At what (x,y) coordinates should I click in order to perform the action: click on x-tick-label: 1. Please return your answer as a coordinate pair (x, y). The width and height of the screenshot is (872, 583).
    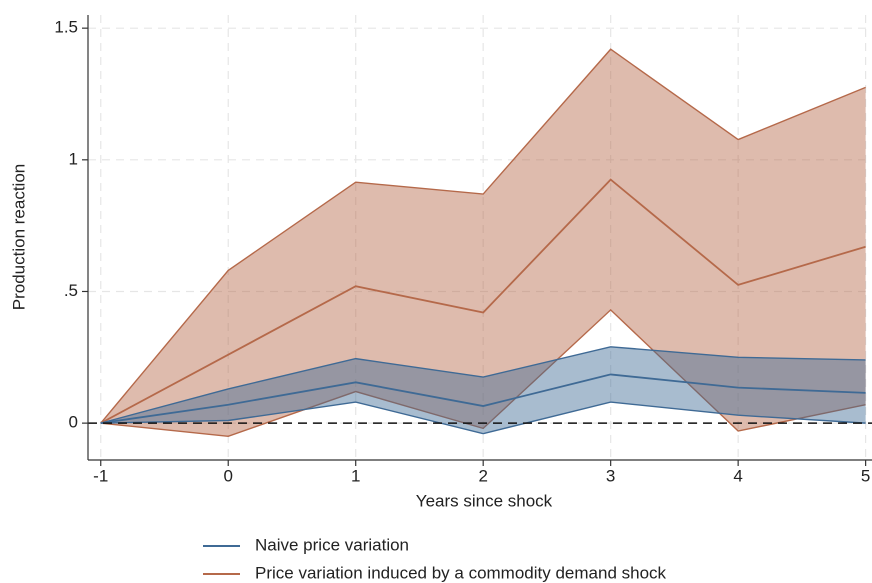
    Looking at the image, I should click on (355, 475).